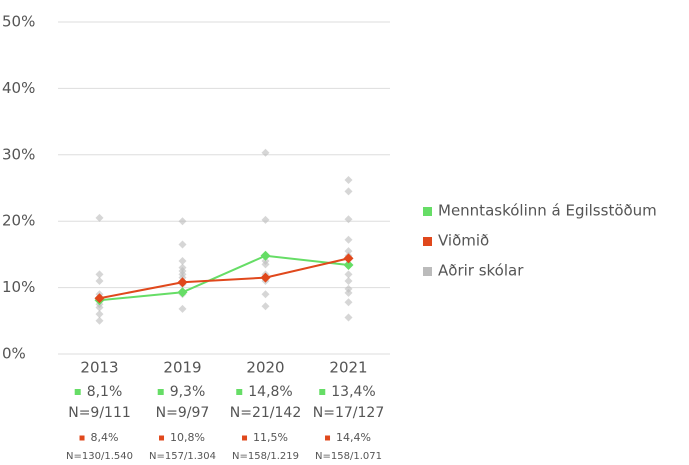  I want to click on y-tick-label: 30%, so click(18, 154).